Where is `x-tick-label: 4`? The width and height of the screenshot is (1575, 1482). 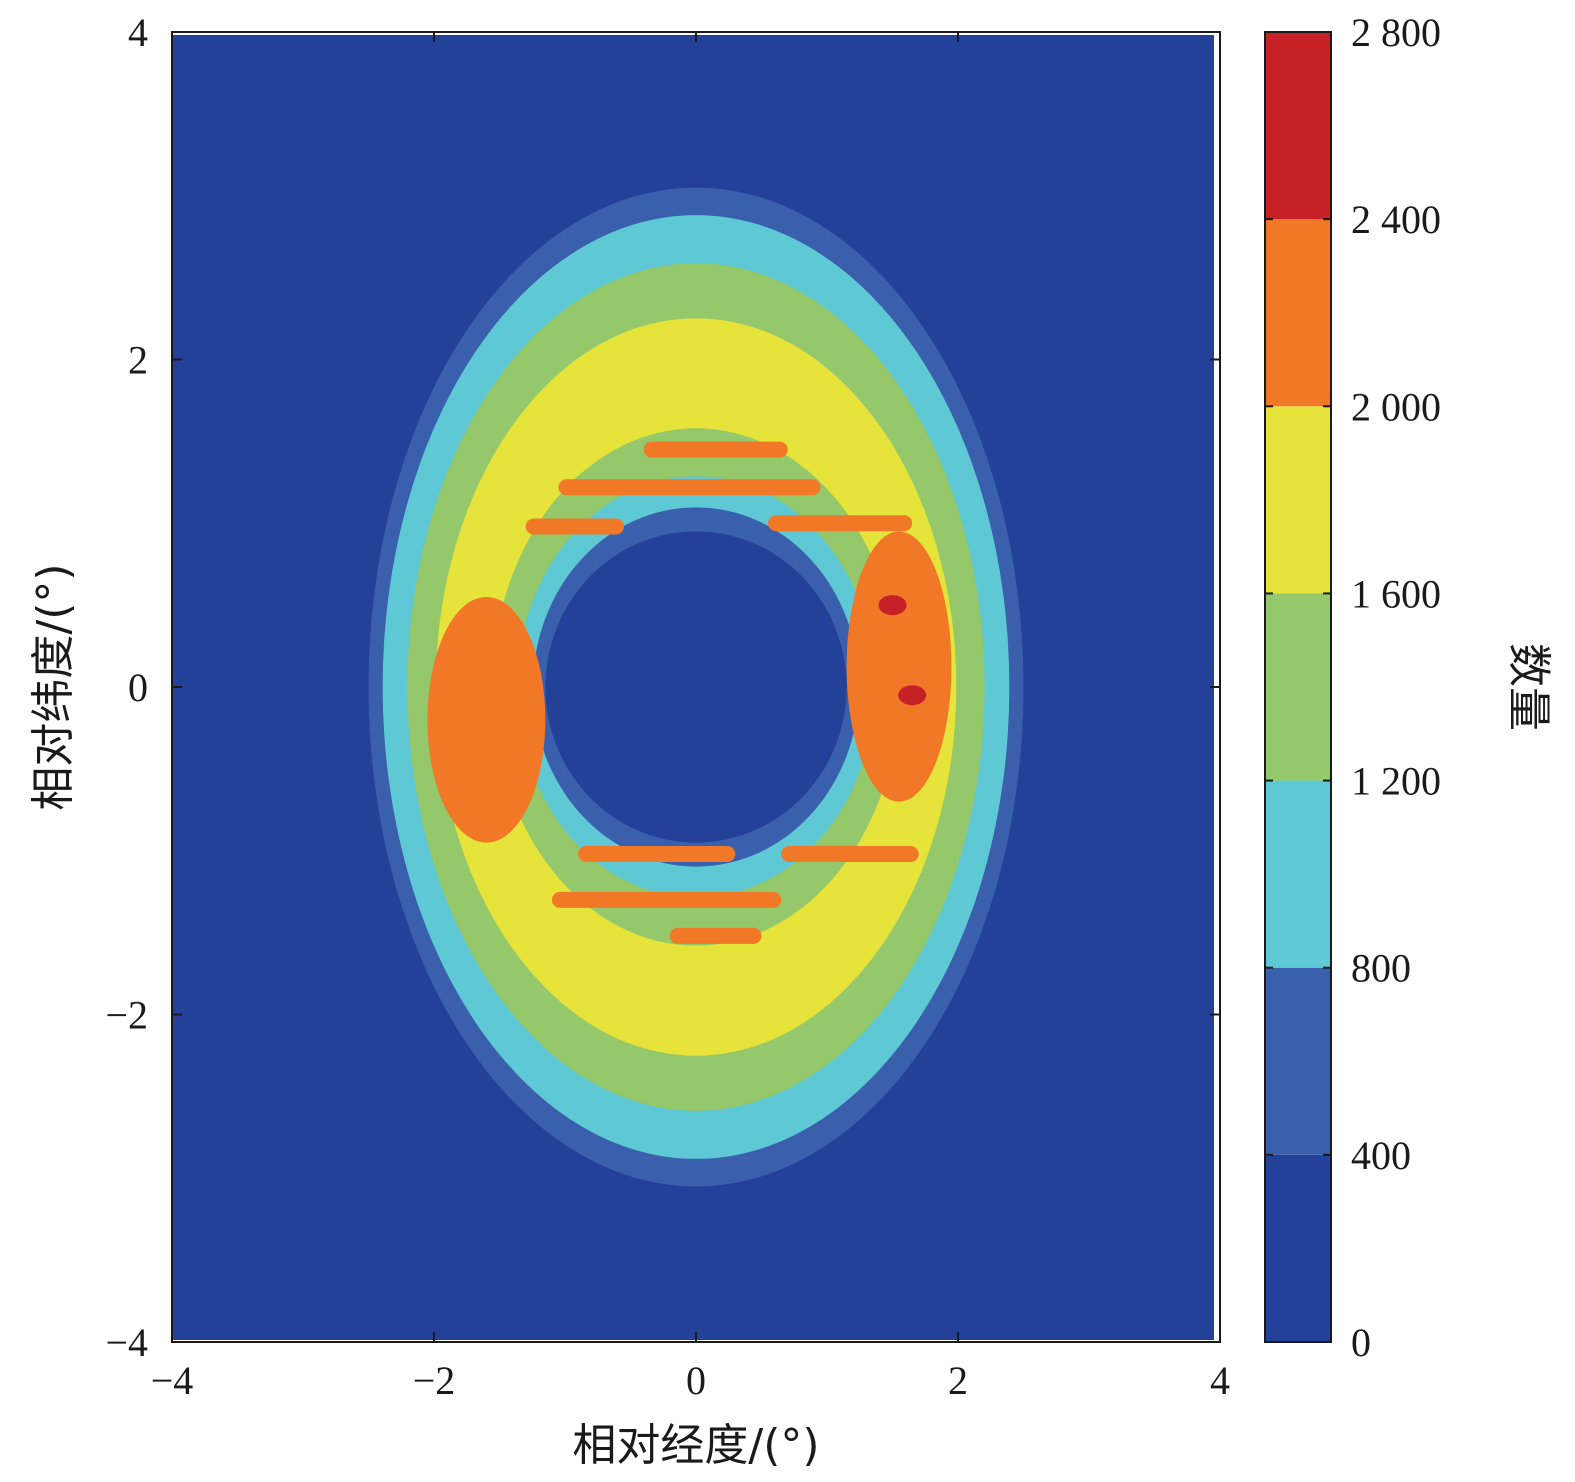
x-tick-label: 4 is located at coordinates (1220, 1380).